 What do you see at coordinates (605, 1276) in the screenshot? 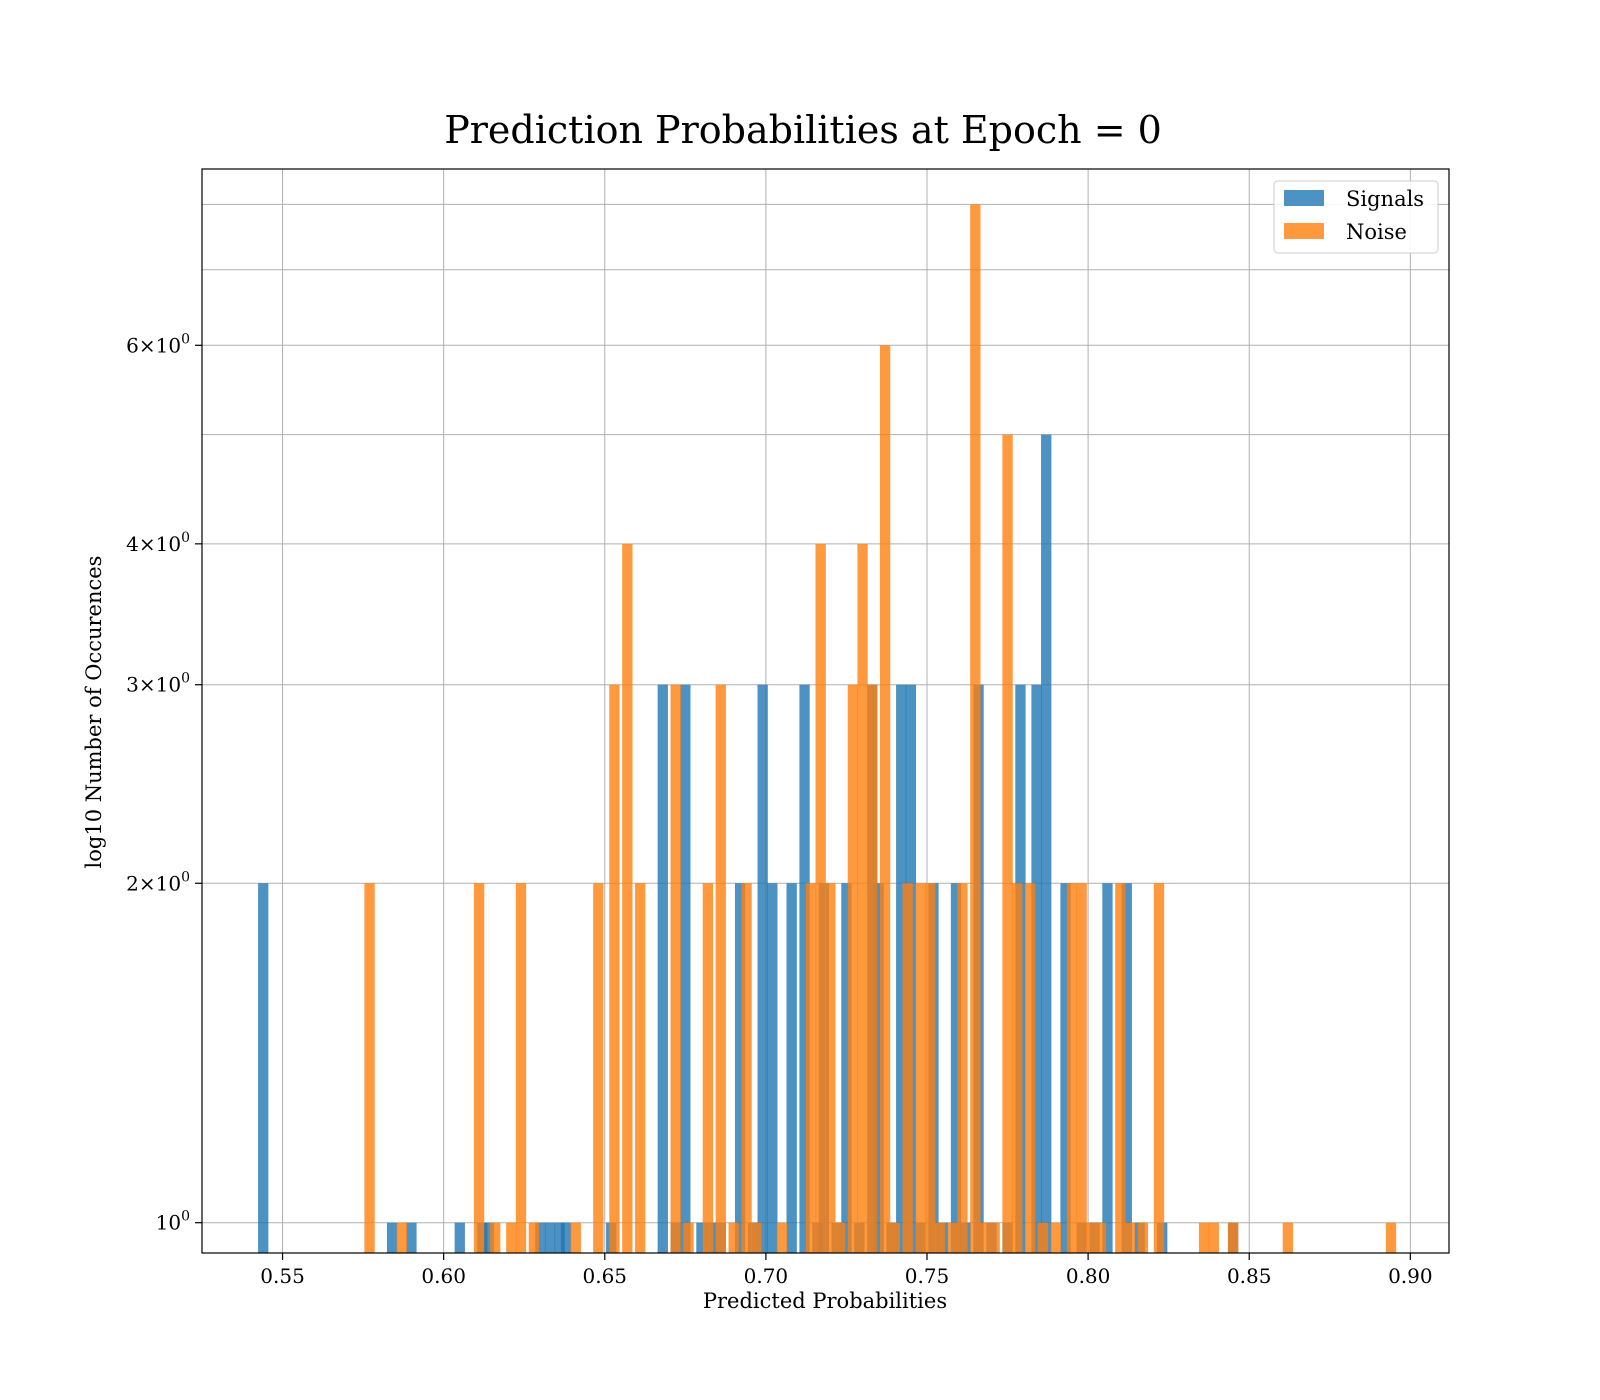
I see `x-tick-label: 0.65` at bounding box center [605, 1276].